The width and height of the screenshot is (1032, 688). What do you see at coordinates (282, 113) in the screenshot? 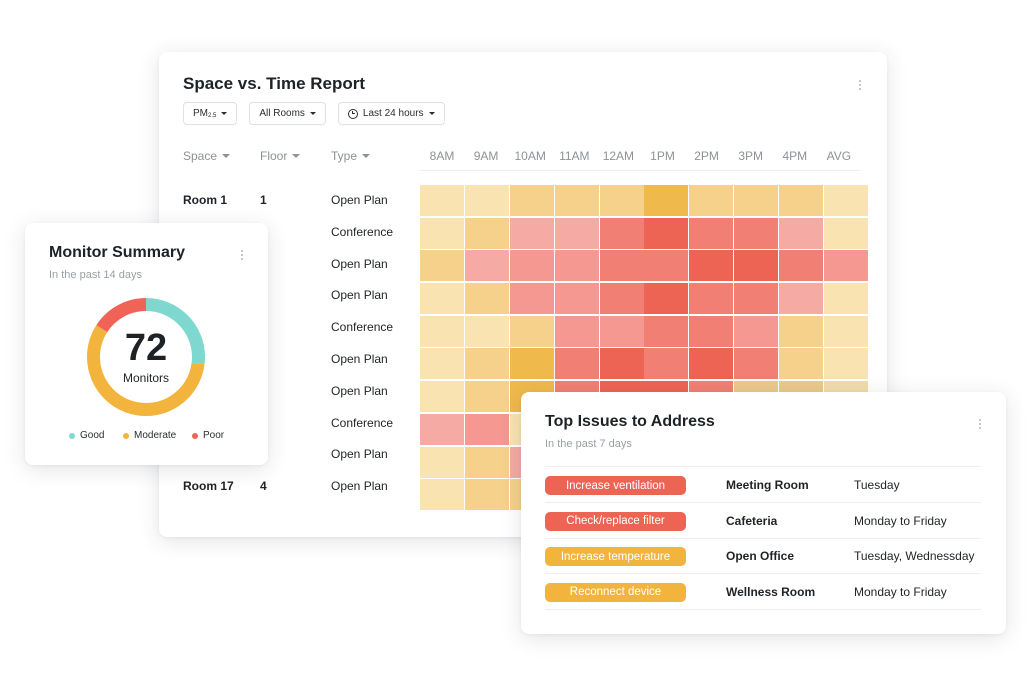
I see `rooms-label: All Rooms` at bounding box center [282, 113].